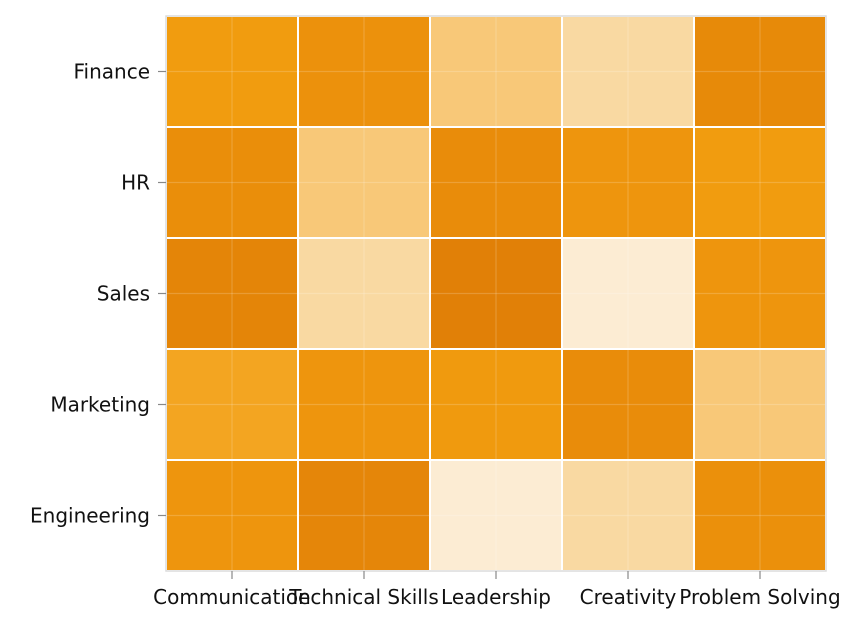 The width and height of the screenshot is (866, 624). Describe the element at coordinates (135, 183) in the screenshot. I see `y-tick-label: HR` at that location.